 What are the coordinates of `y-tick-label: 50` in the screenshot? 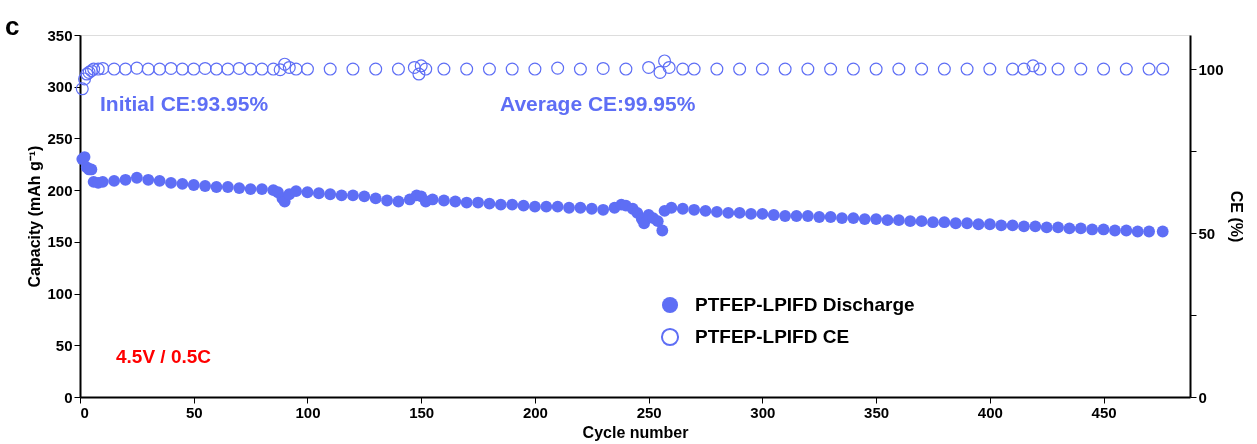 It's located at (64, 345).